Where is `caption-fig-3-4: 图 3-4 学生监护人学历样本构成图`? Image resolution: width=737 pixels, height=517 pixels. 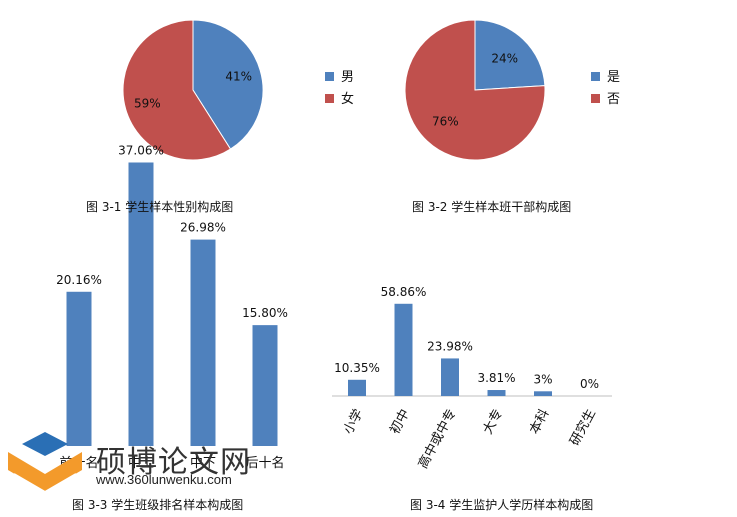 caption-fig-3-4: 图 3-4 学生监护人学历样本构成图 is located at coordinates (502, 505).